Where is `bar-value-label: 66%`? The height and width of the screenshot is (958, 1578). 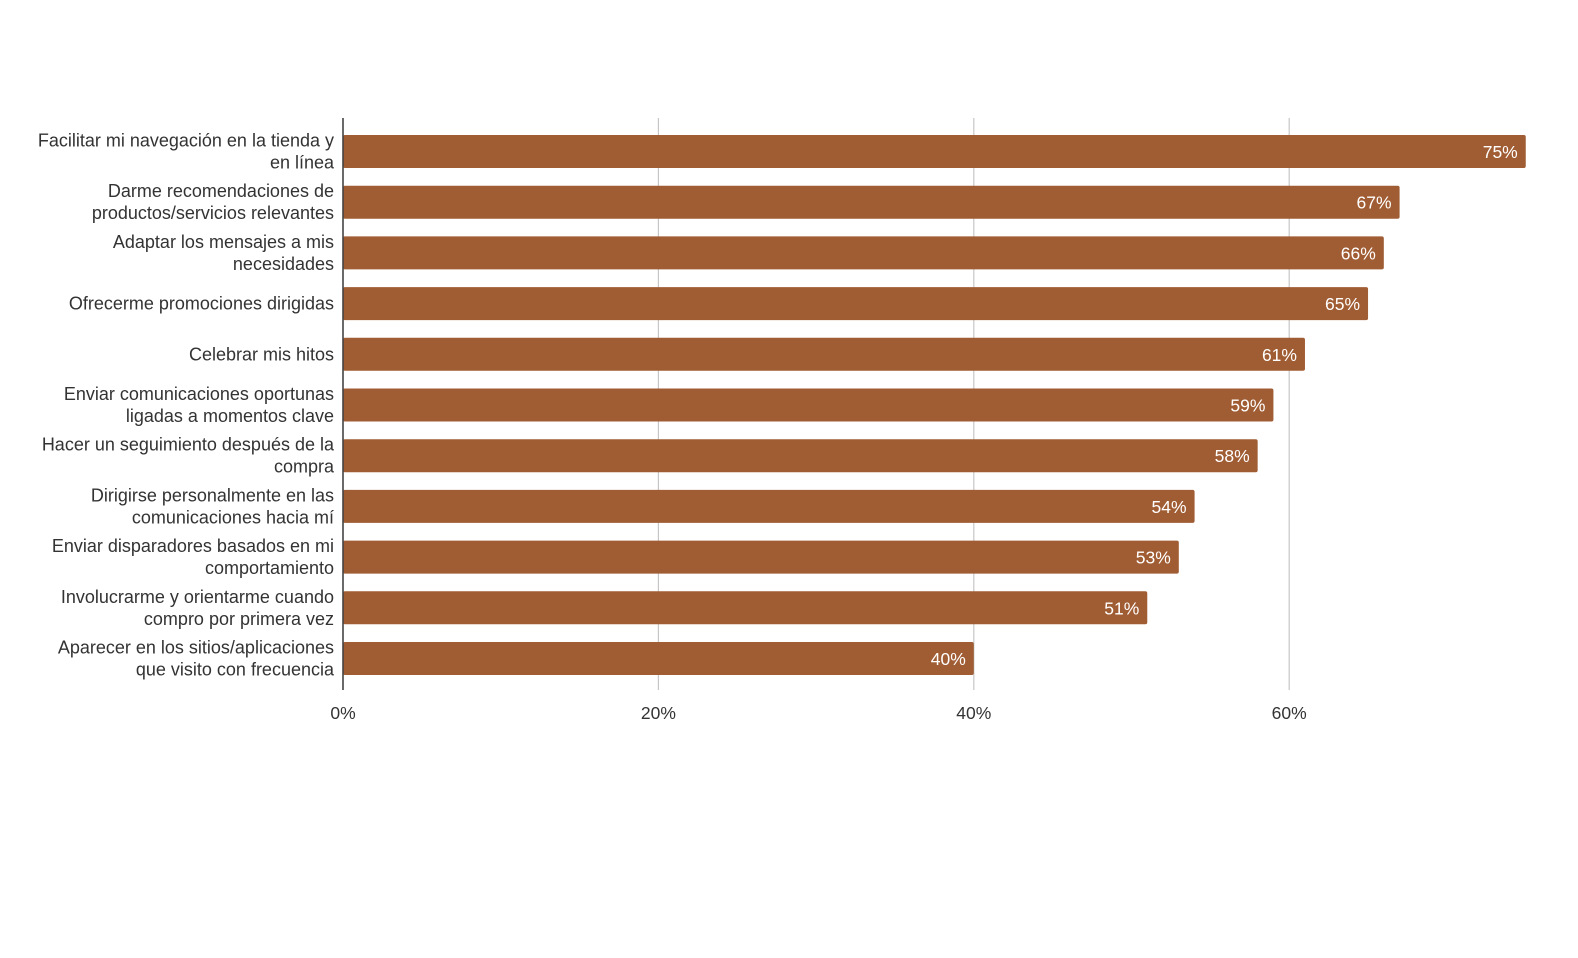 bar-value-label: 66% is located at coordinates (1358, 253).